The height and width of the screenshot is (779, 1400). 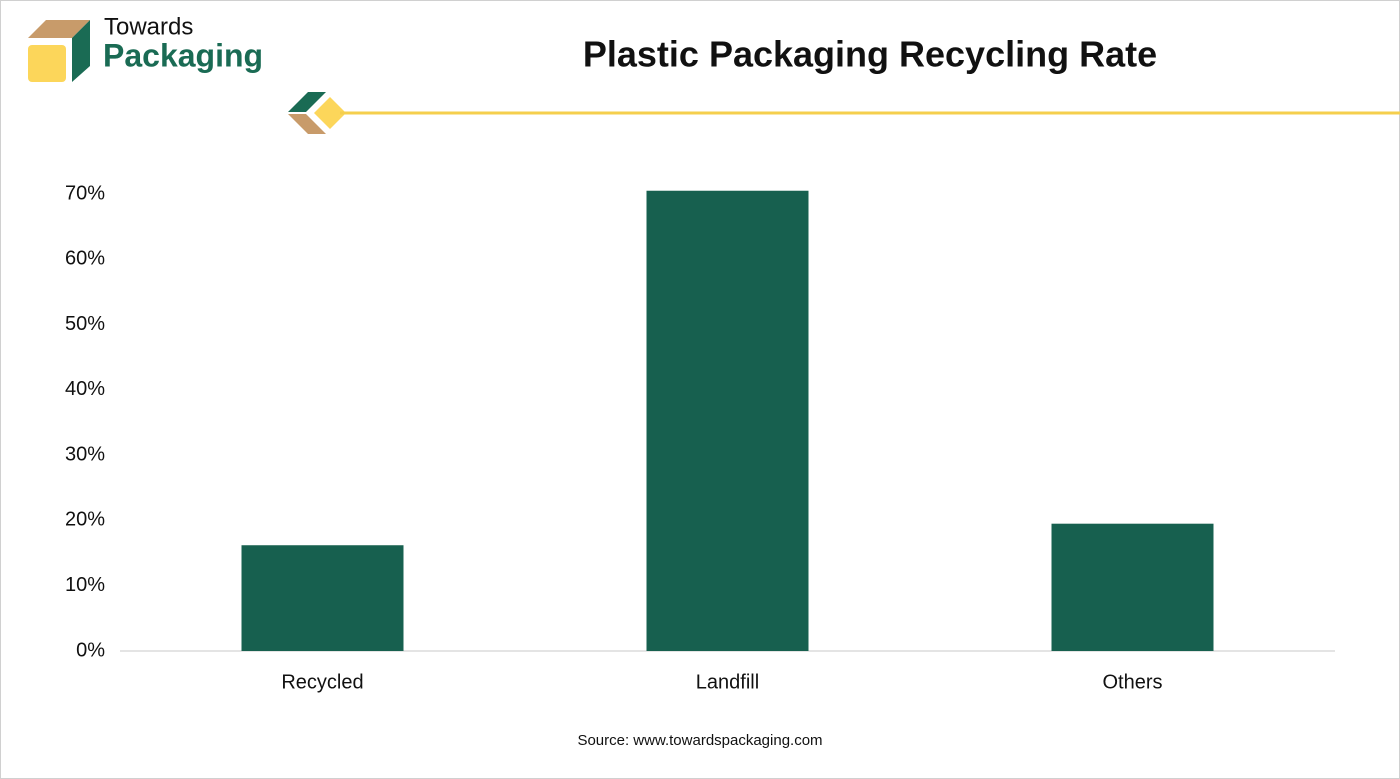 I want to click on logo-box-front, so click(x=47, y=63).